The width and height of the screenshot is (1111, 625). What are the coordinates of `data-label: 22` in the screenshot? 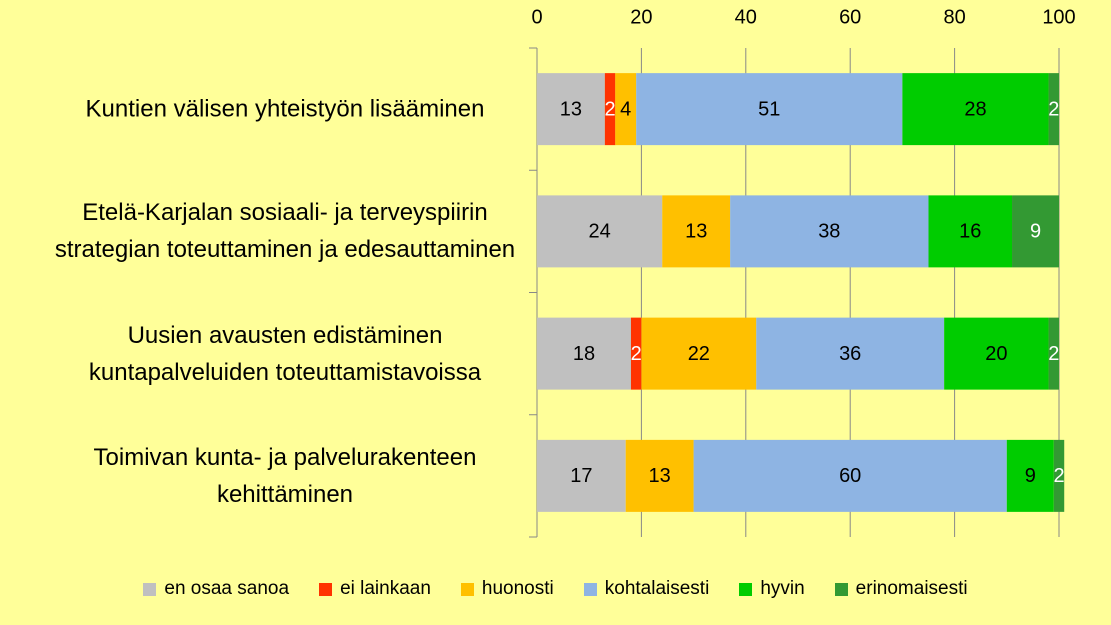 It's located at (699, 354).